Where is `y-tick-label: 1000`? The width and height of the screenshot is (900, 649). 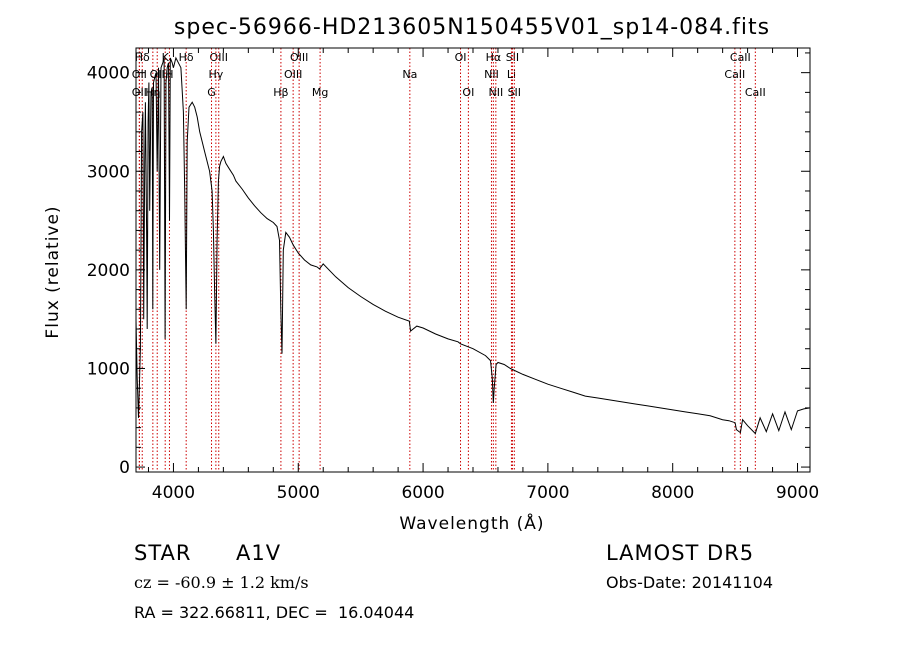 y-tick-label: 1000 is located at coordinates (108, 369).